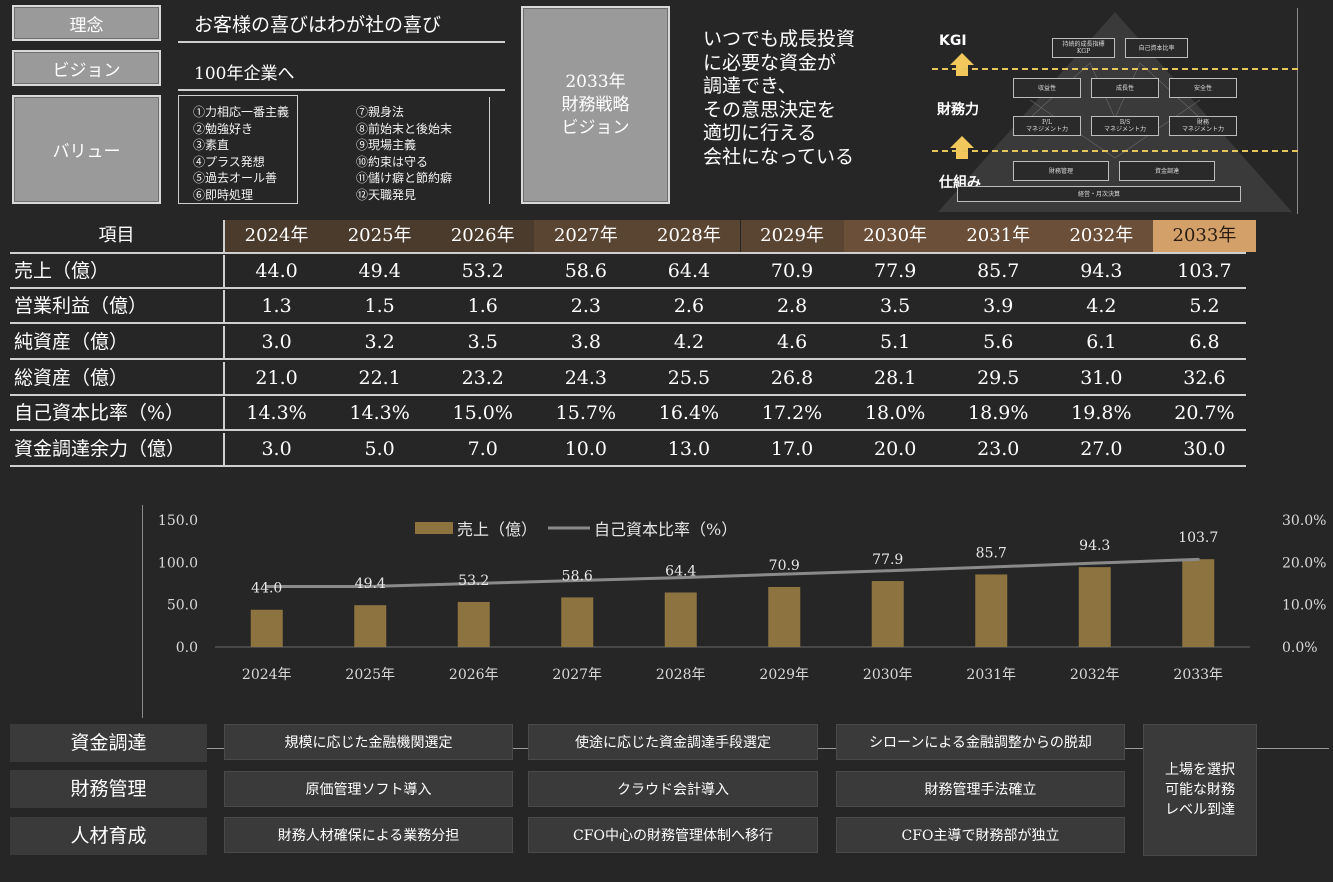  Describe the element at coordinates (1203, 88) in the screenshot. I see `pyramid-mid-box: 安全性` at that location.